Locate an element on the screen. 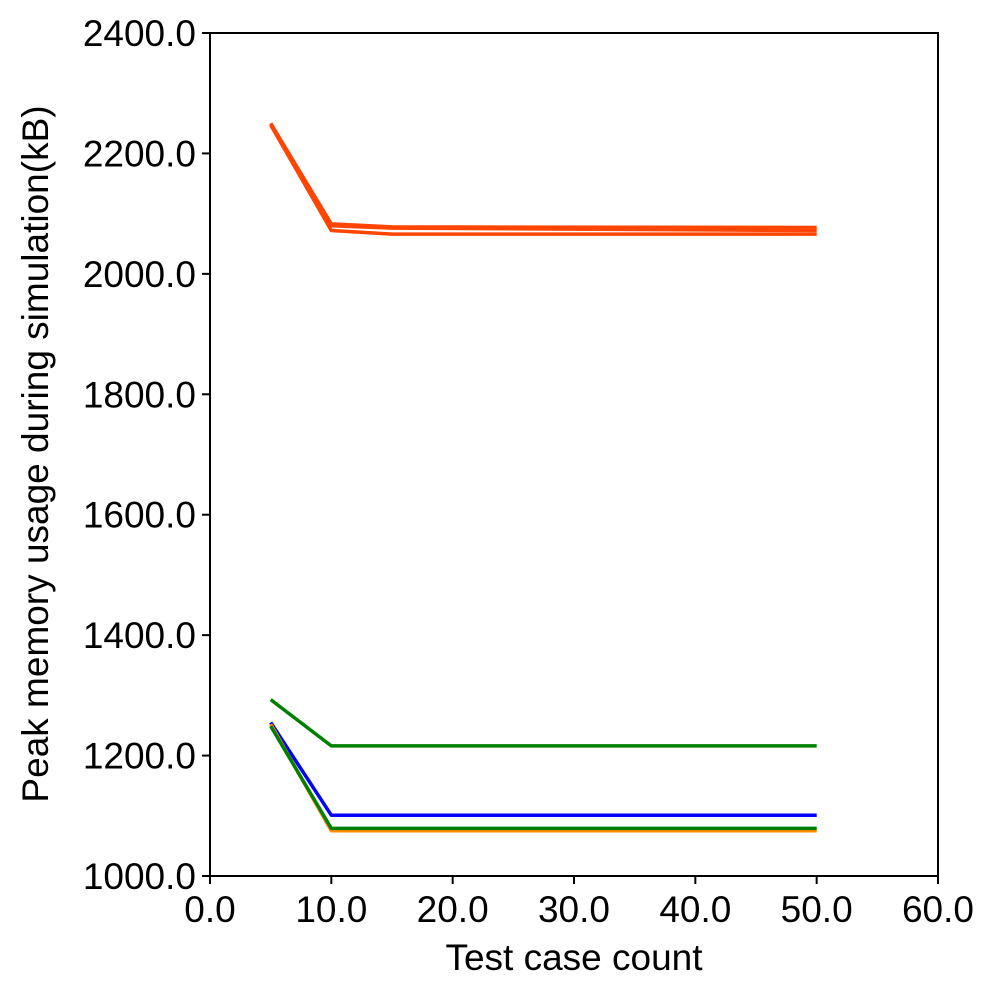 This screenshot has width=996, height=996. x-tick-label: 30.0 is located at coordinates (574, 909).